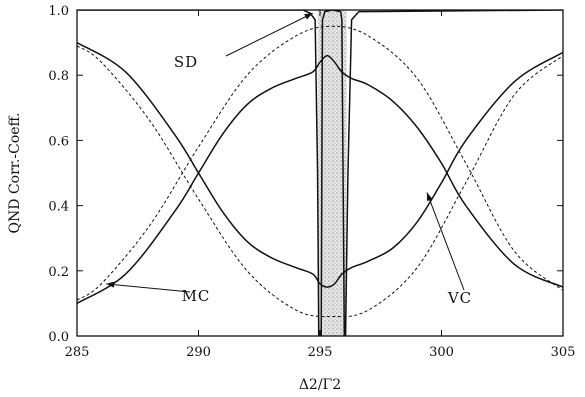 The image size is (585, 397). I want to click on x-axis-label: Δ2/Γ2, so click(320, 385).